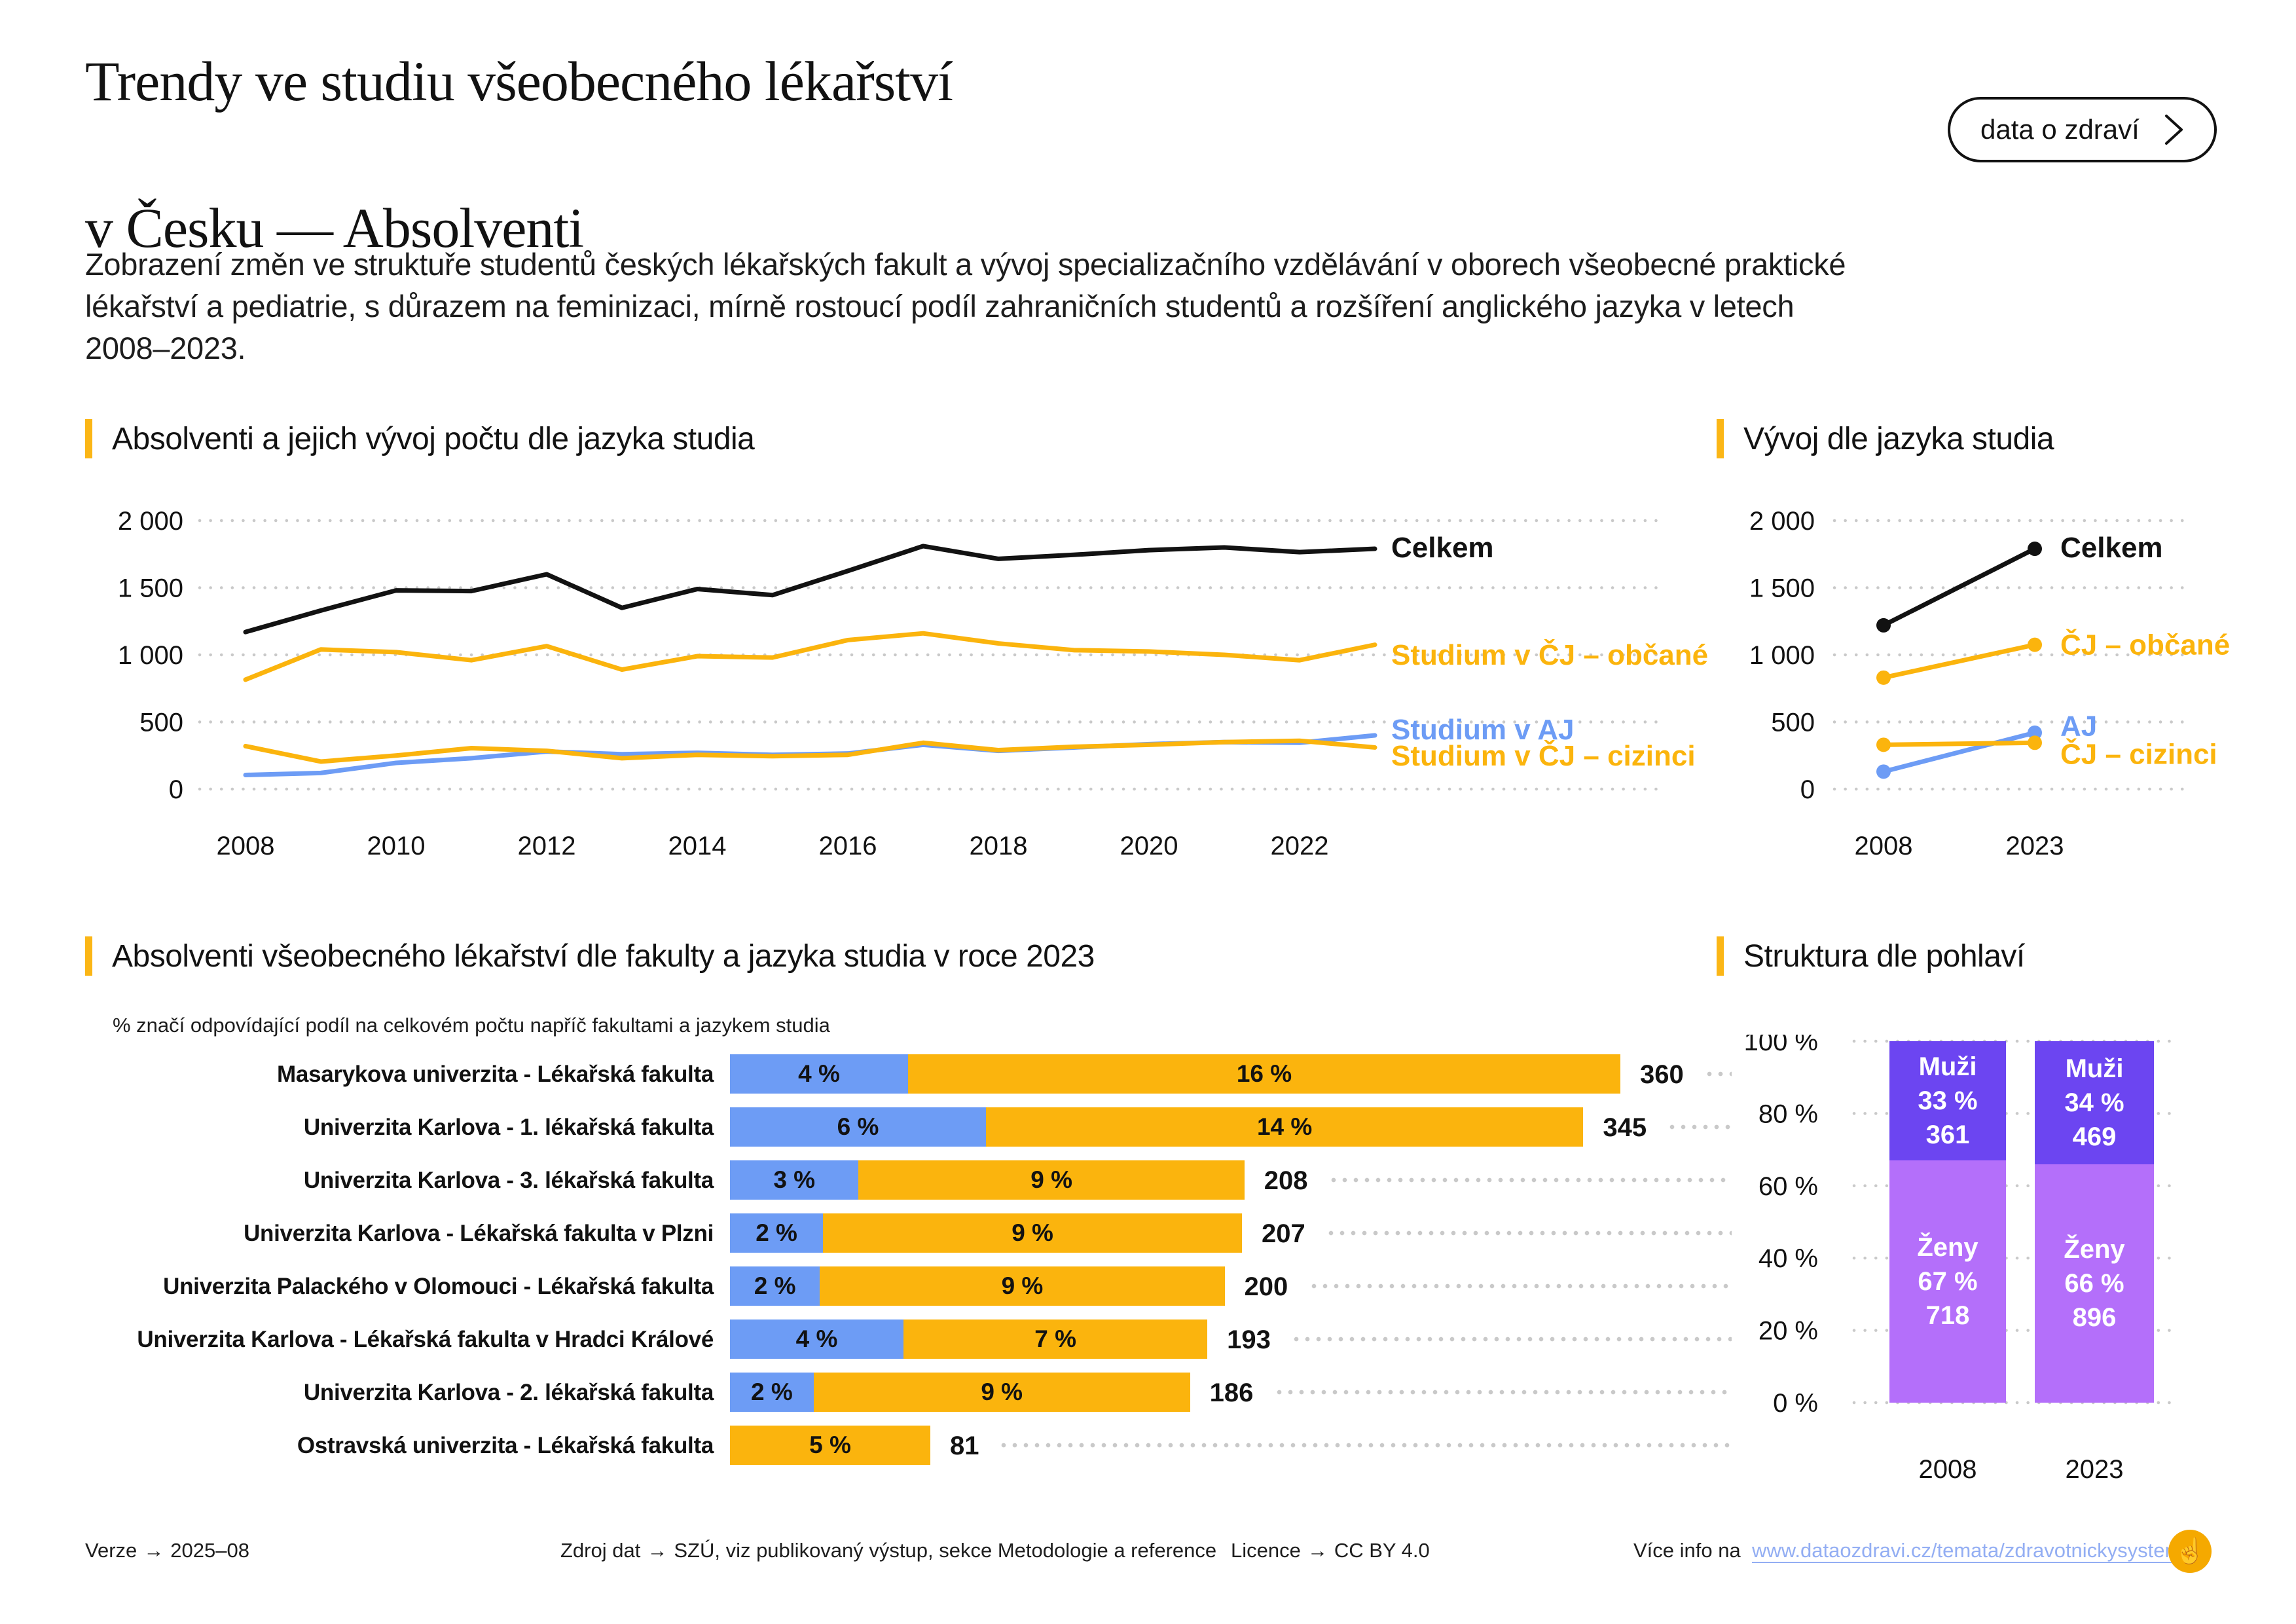 Image resolution: width=2296 pixels, height=1624 pixels. I want to click on x-axis-tick: 2023, so click(2094, 1469).